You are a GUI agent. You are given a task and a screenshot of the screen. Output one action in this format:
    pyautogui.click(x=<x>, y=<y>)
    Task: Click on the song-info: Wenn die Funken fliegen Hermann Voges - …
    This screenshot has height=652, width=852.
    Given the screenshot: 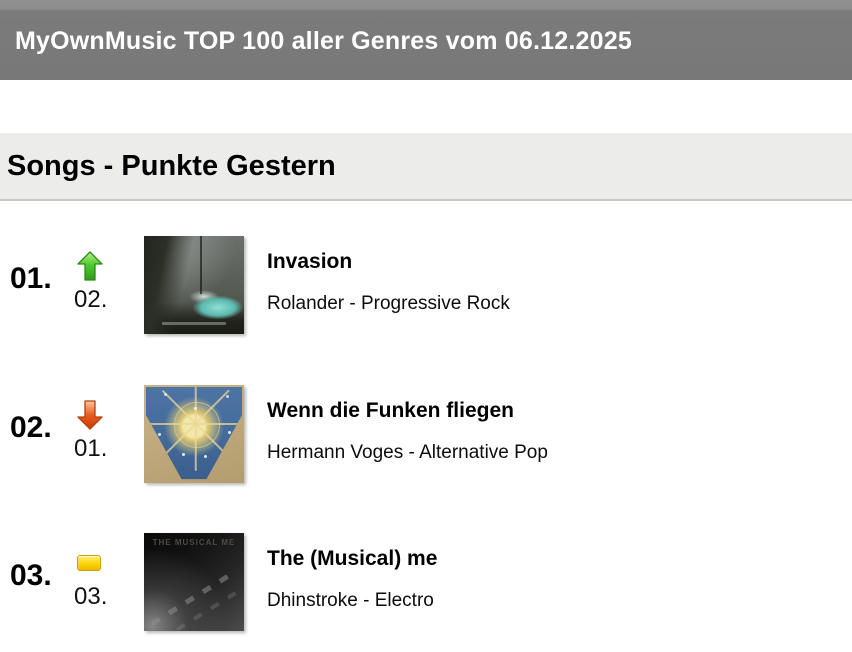 What is the action you would take?
    pyautogui.click(x=407, y=431)
    